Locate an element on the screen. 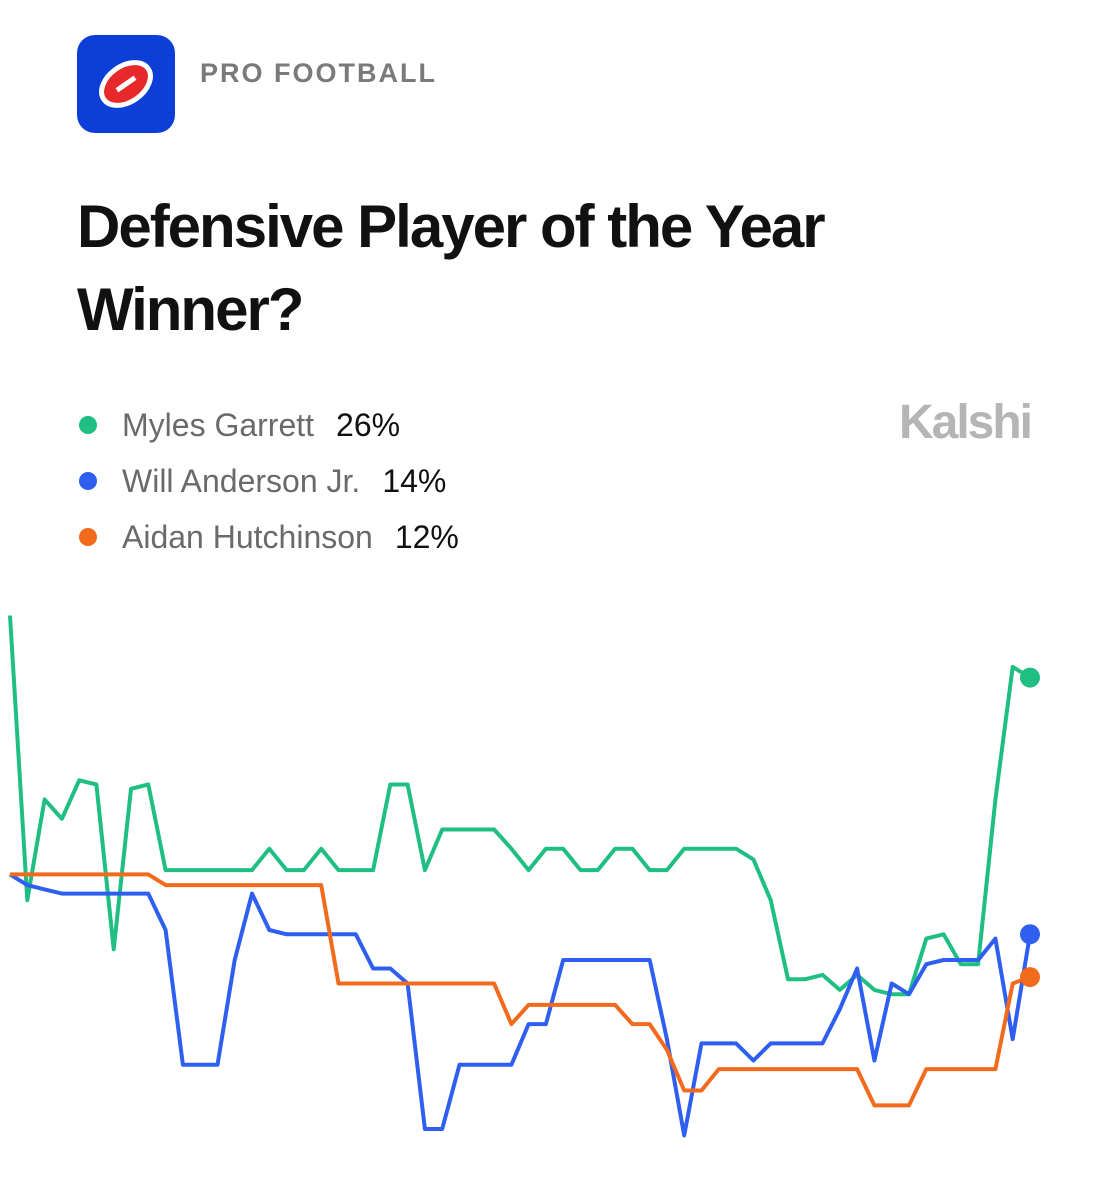 This screenshot has width=1107, height=1200. chart-title: Winner? is located at coordinates (189, 309).